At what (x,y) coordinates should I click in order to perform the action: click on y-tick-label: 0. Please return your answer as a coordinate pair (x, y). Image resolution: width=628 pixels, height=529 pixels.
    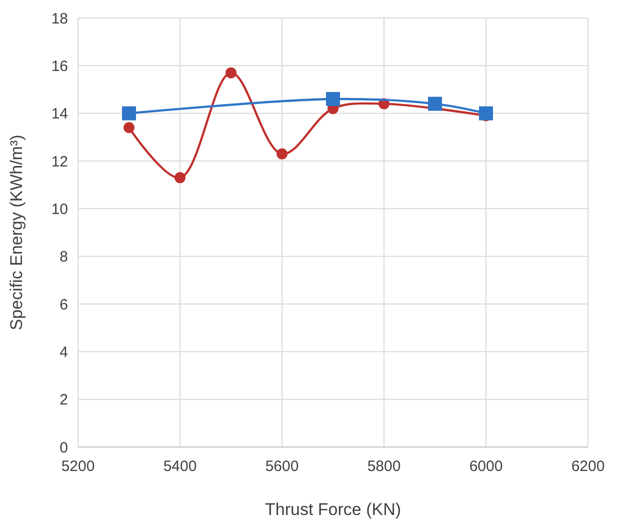
    Looking at the image, I should click on (64, 447).